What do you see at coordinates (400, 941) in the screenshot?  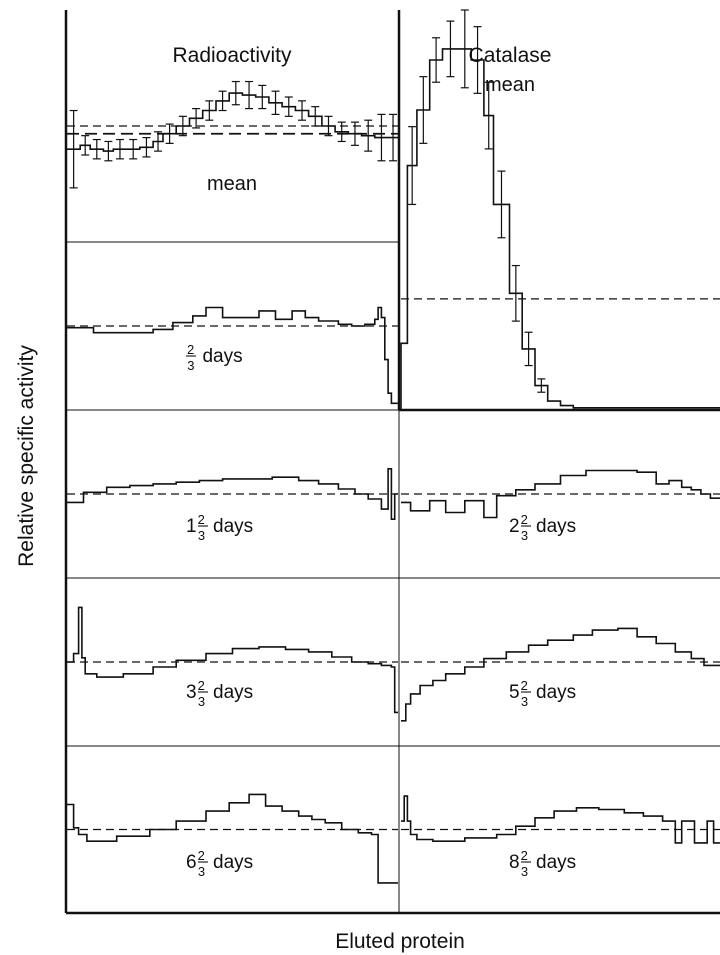 I see `x-axis-label: Eluted protein` at bounding box center [400, 941].